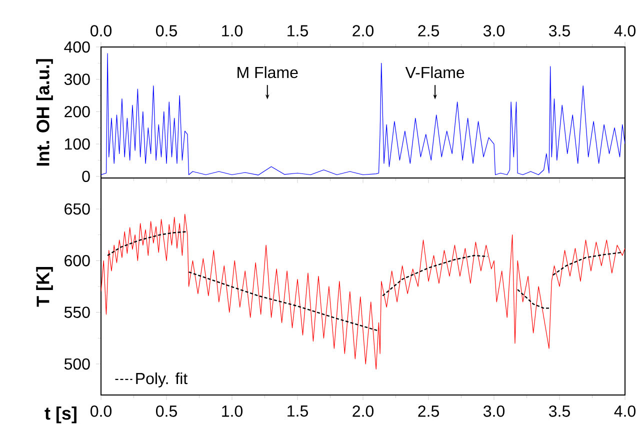  Describe the element at coordinates (77, 209) in the screenshot. I see `y-tick-label: 650` at that location.